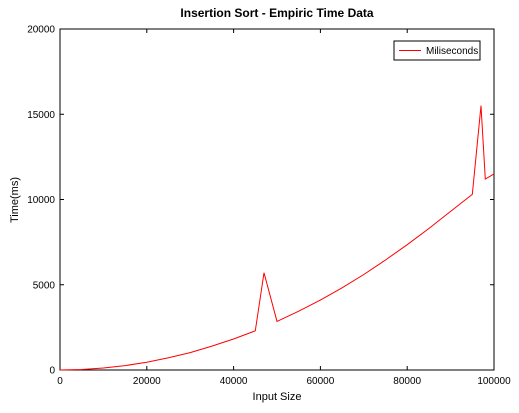 The height and width of the screenshot is (413, 519). Describe the element at coordinates (147, 381) in the screenshot. I see `x-tick-label: 20000` at that location.